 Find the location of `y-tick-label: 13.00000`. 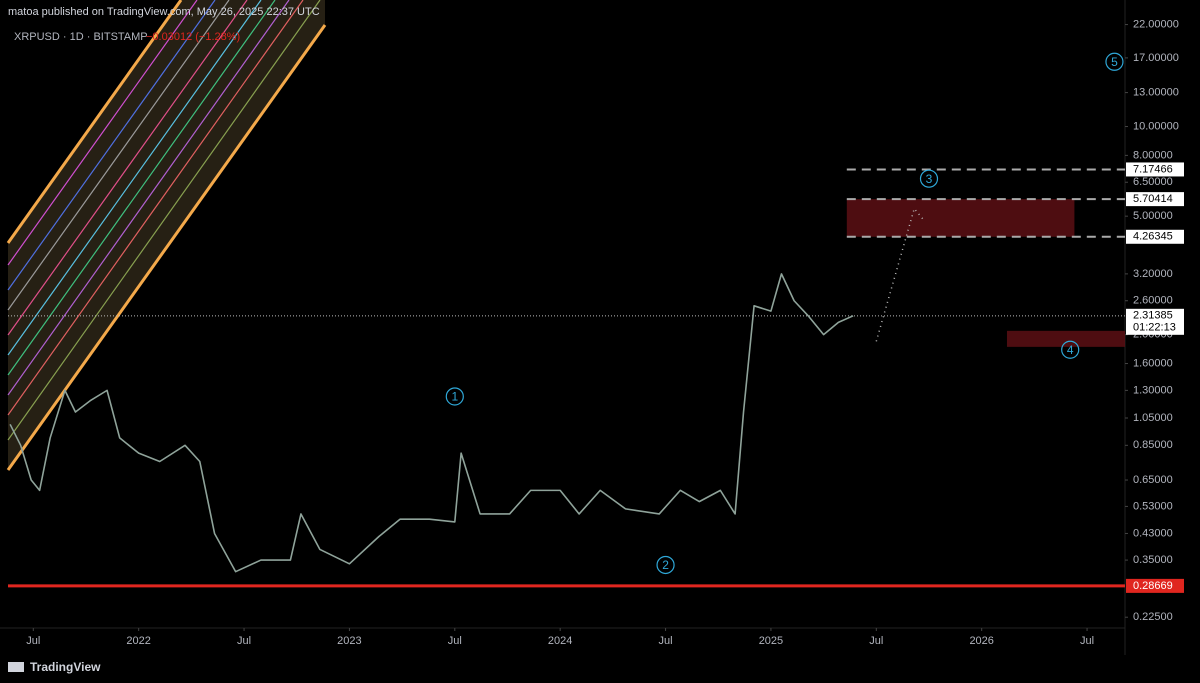

y-tick-label: 13.00000 is located at coordinates (1156, 92).